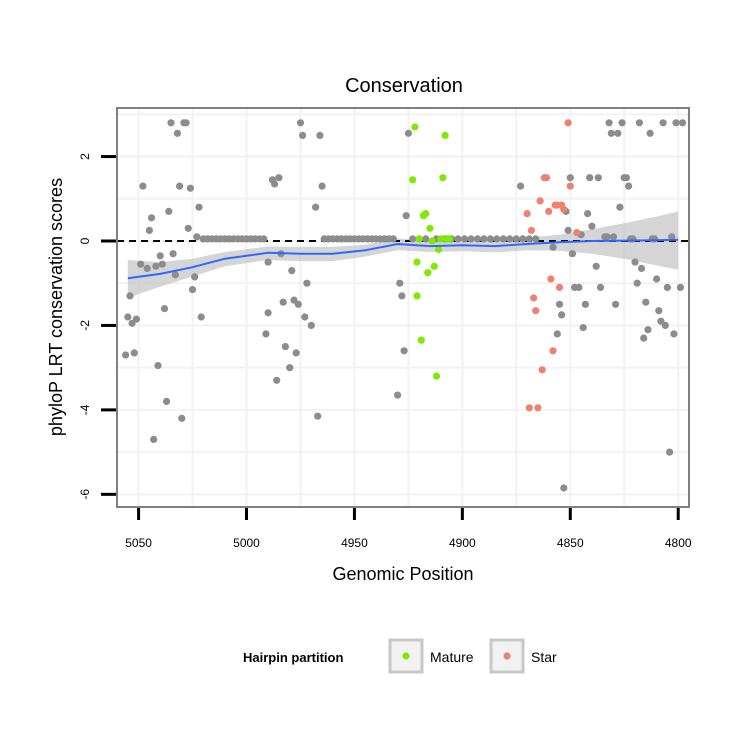 The width and height of the screenshot is (750, 750). What do you see at coordinates (507, 656) in the screenshot?
I see `legend-marker-star` at bounding box center [507, 656].